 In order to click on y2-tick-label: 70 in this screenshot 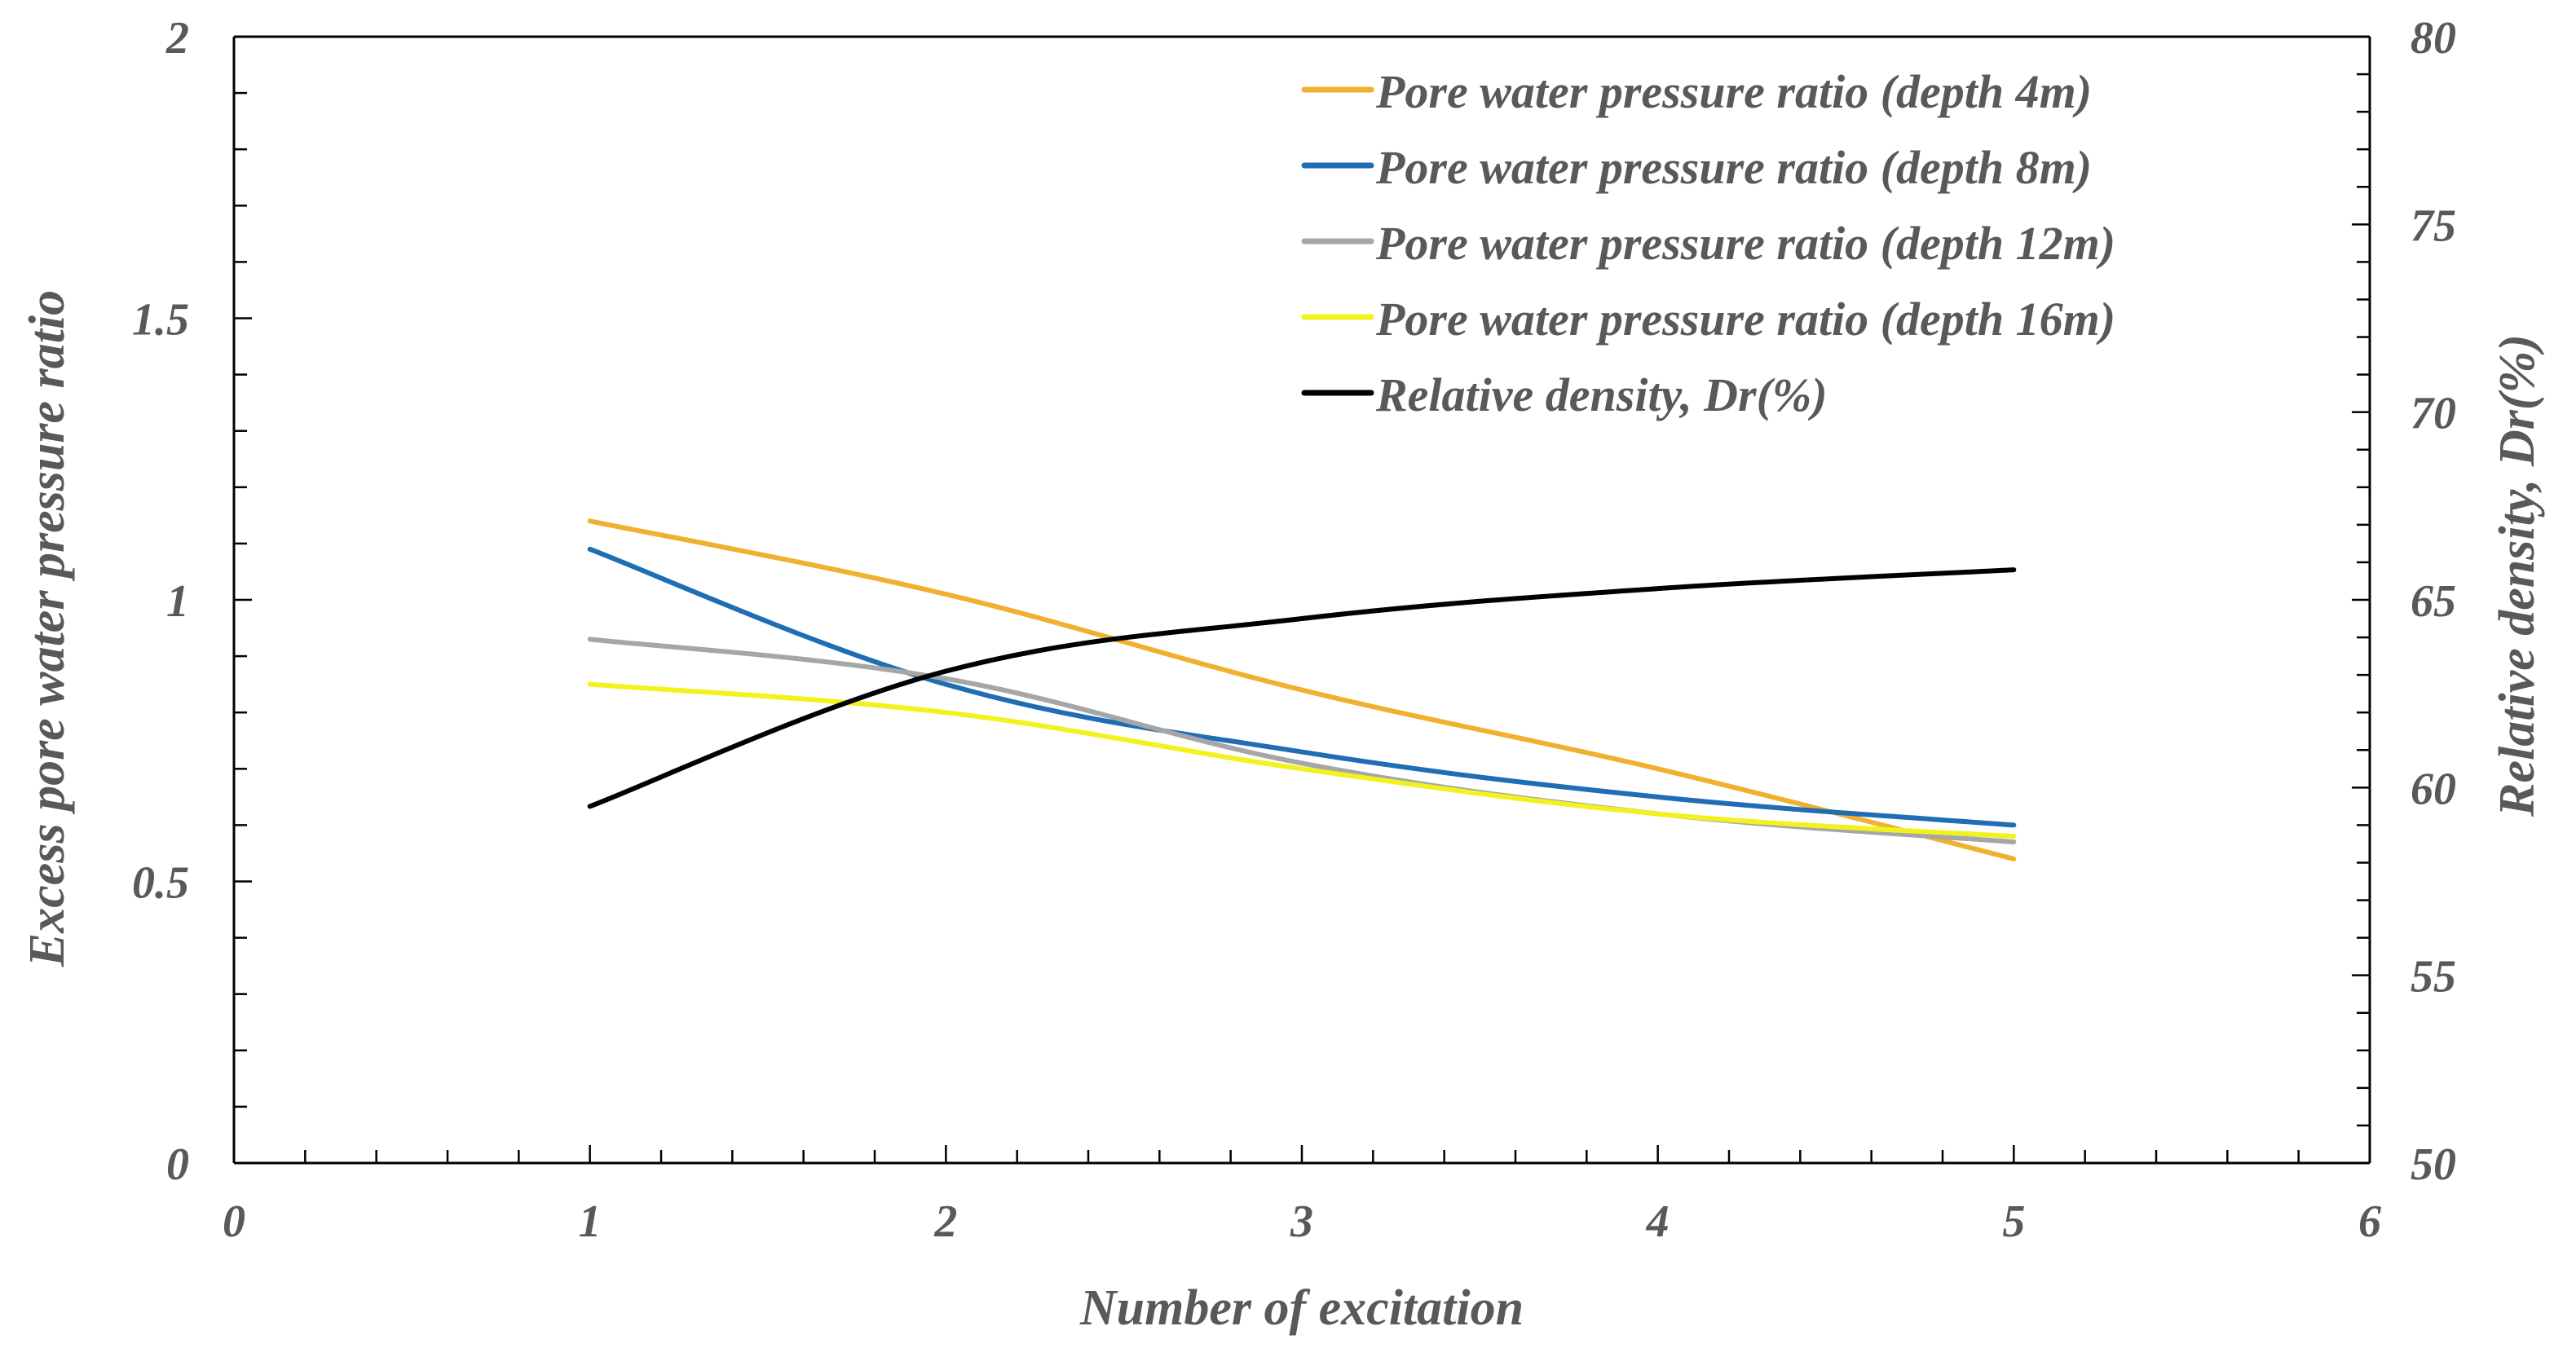, I will do `click(2433, 414)`.